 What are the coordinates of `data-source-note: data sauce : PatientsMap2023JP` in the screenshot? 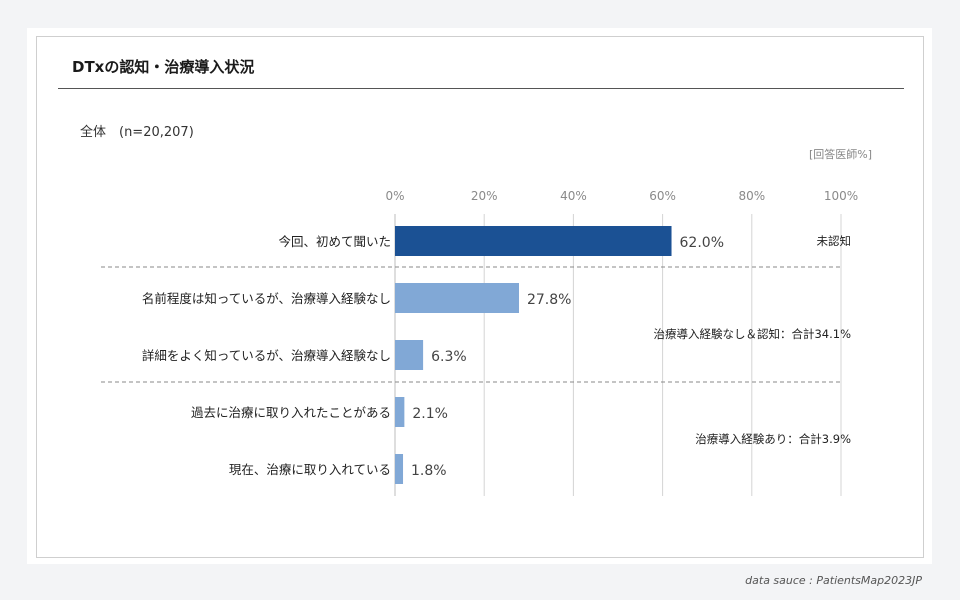 It's located at (833, 580).